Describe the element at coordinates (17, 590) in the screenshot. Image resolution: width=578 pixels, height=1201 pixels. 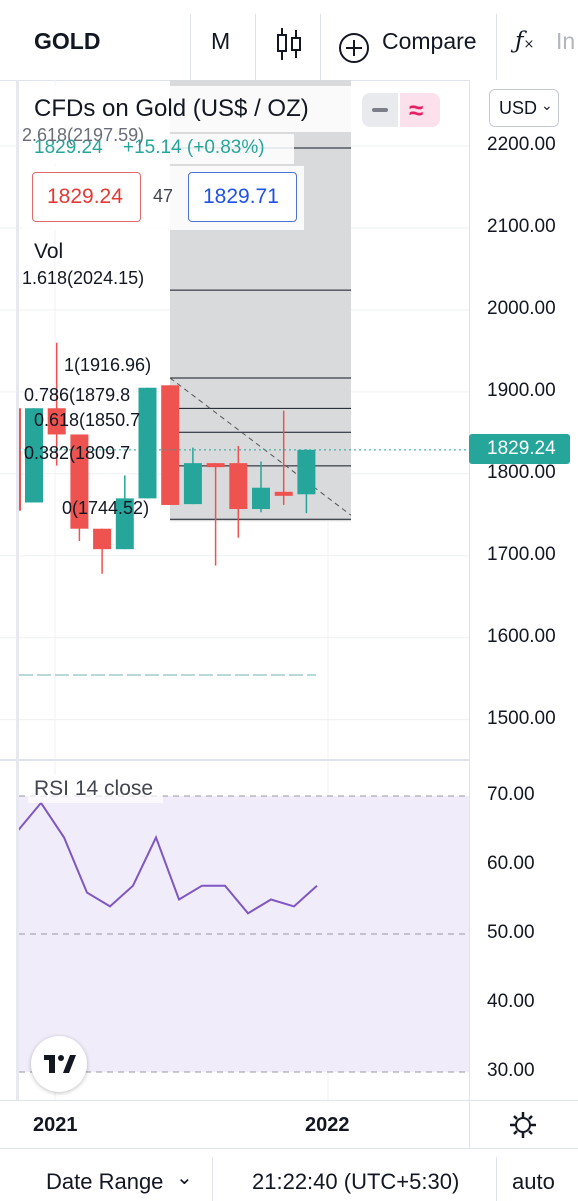
I see `chart-left-border` at that location.